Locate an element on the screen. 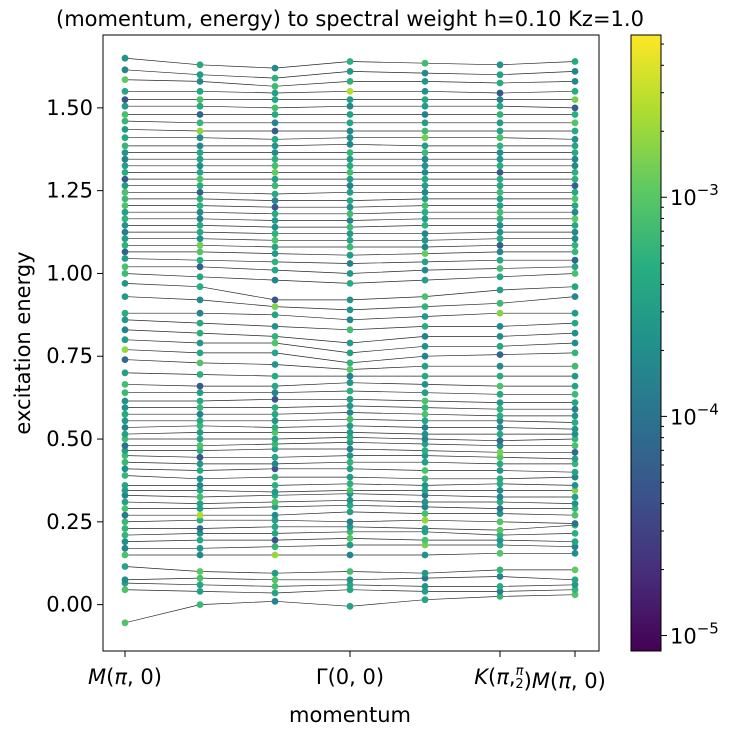  y-axis: 0.00 0.25 0.50 0.75 1.00 1.25 1.50 is located at coordinates (74, 356).